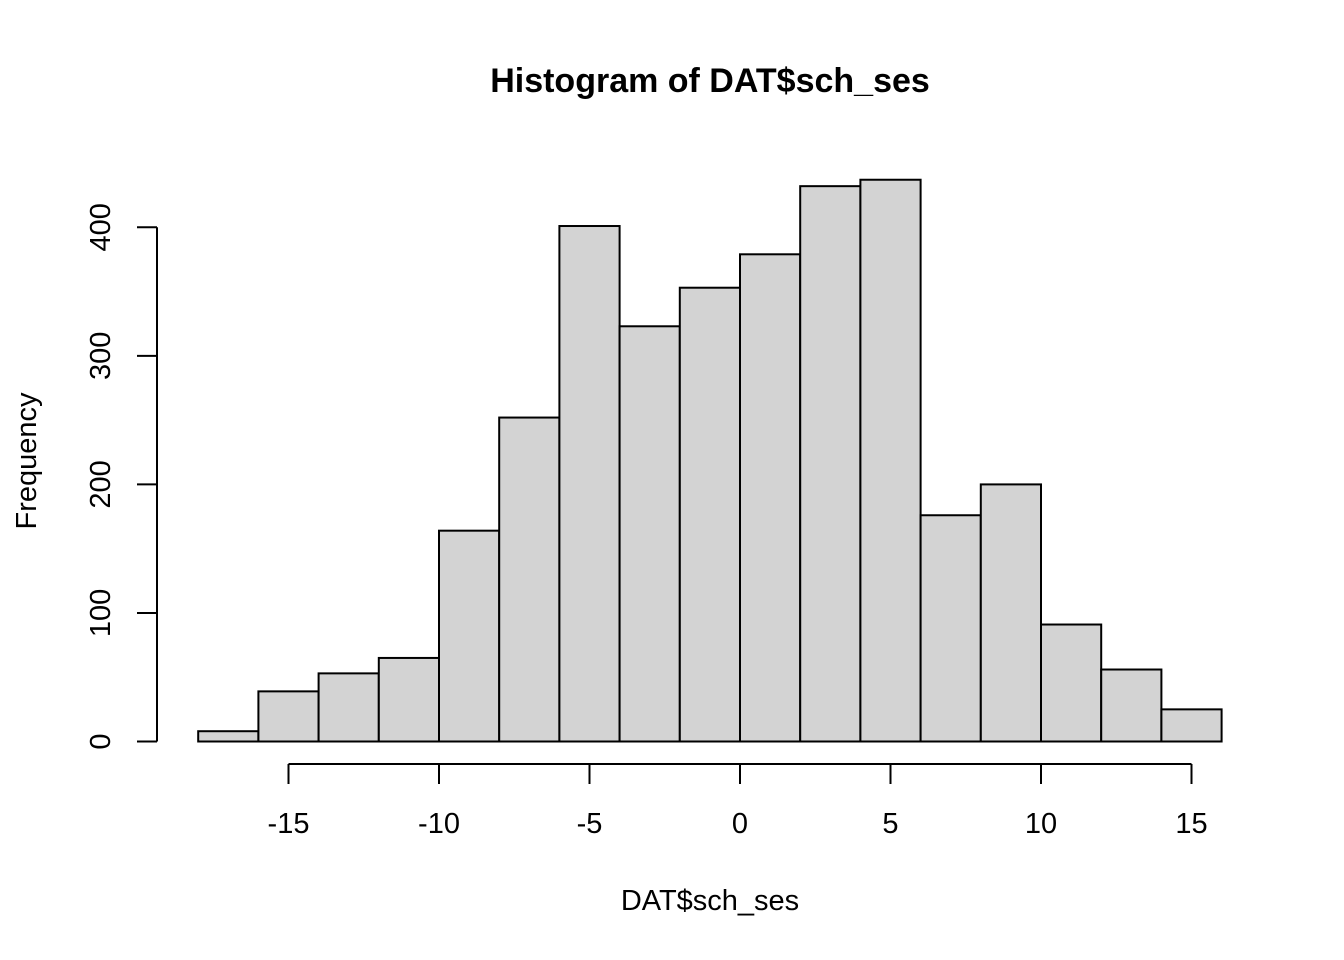 Image resolution: width=1344 pixels, height=960 pixels. Describe the element at coordinates (710, 81) in the screenshot. I see `chart-title: Histogram of DAT$sch_ses` at that location.